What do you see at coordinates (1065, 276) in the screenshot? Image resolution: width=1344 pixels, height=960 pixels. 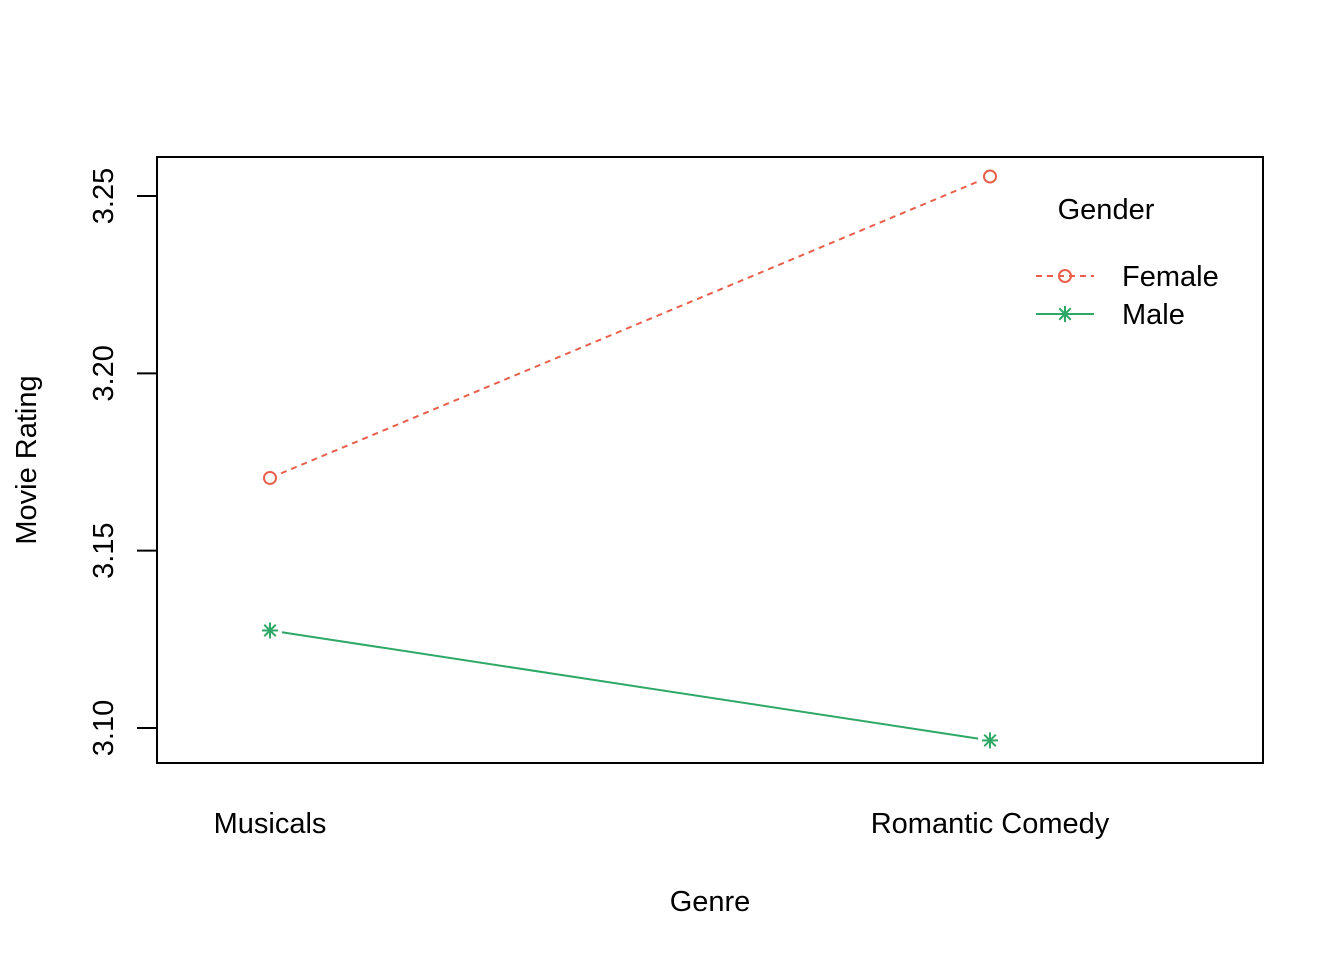 I see `legend-marker-female` at bounding box center [1065, 276].